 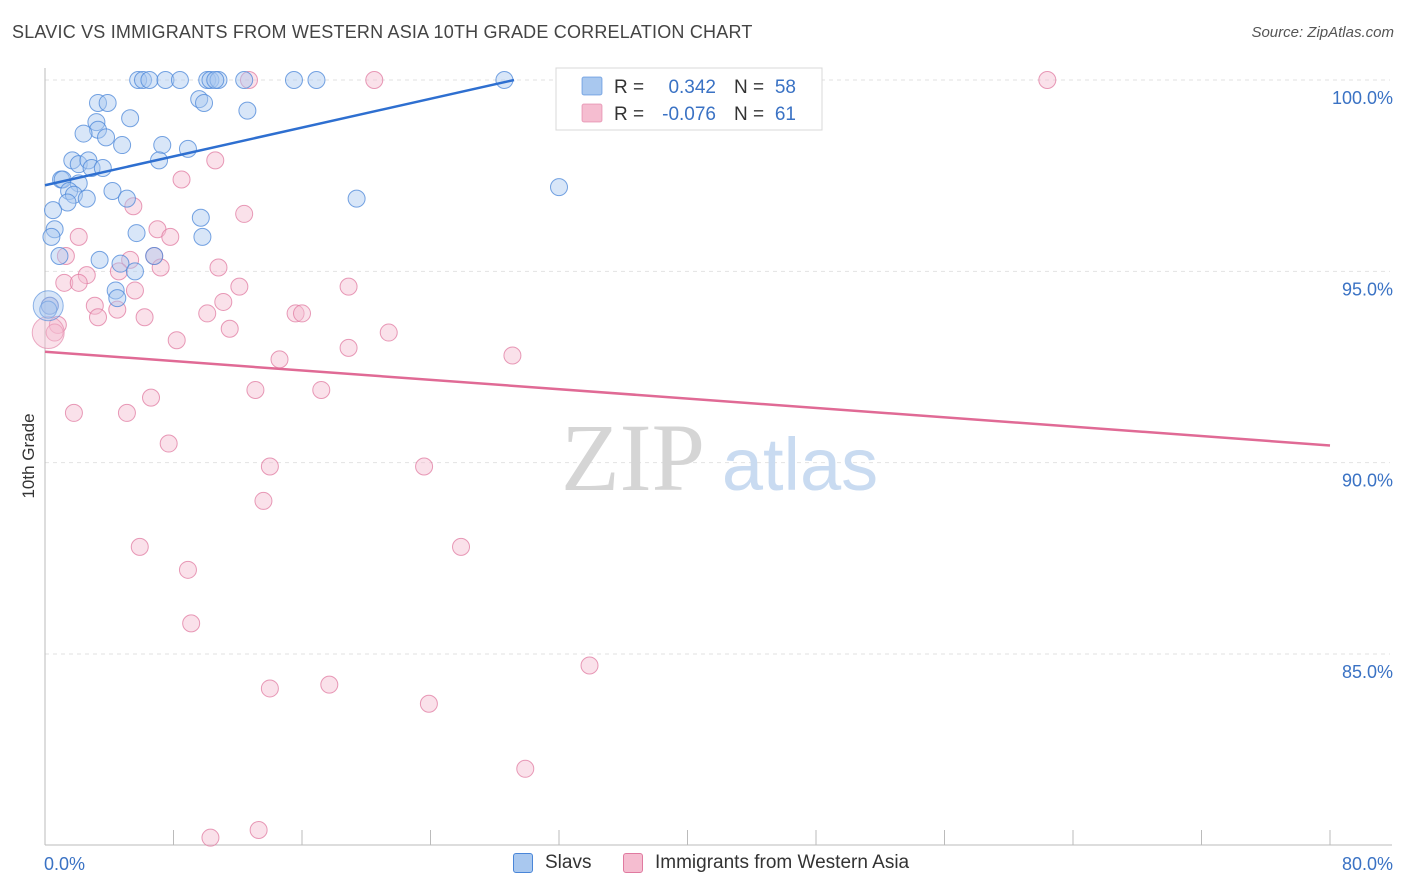 What do you see at coordinates (633, 863) in the screenshot?
I see `legend-swatch-immigrants-bottom` at bounding box center [633, 863].